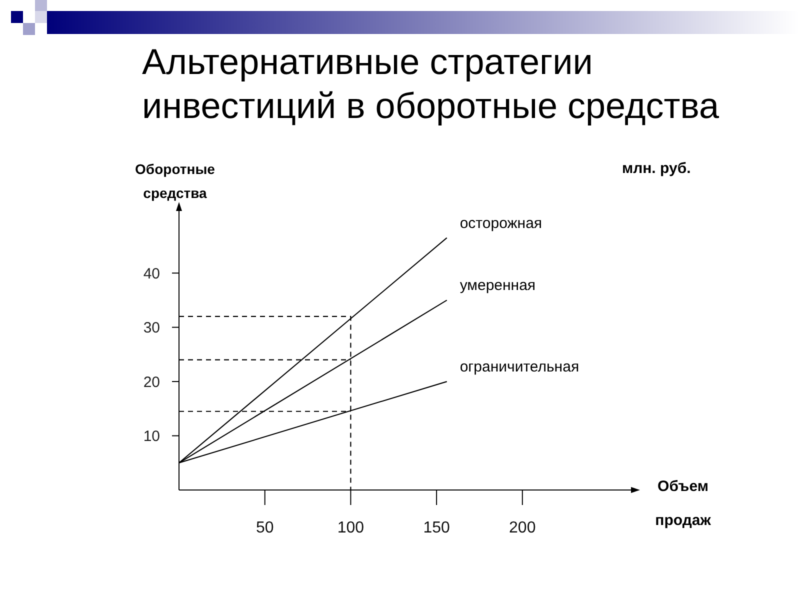  I want to click on chart-title: Альтернативные стратегии инвестиций в оборотные средства, so click(431, 84).